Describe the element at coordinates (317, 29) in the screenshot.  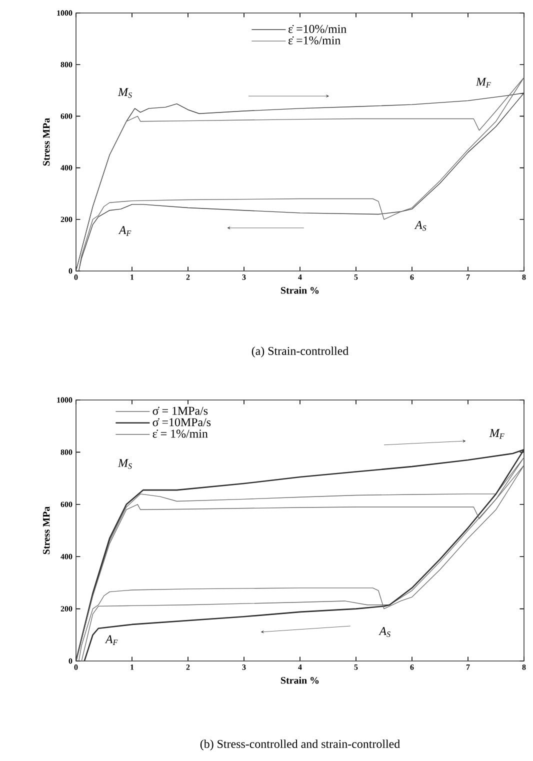
I see `legend-label: ε̇ =10%/min` at that location.